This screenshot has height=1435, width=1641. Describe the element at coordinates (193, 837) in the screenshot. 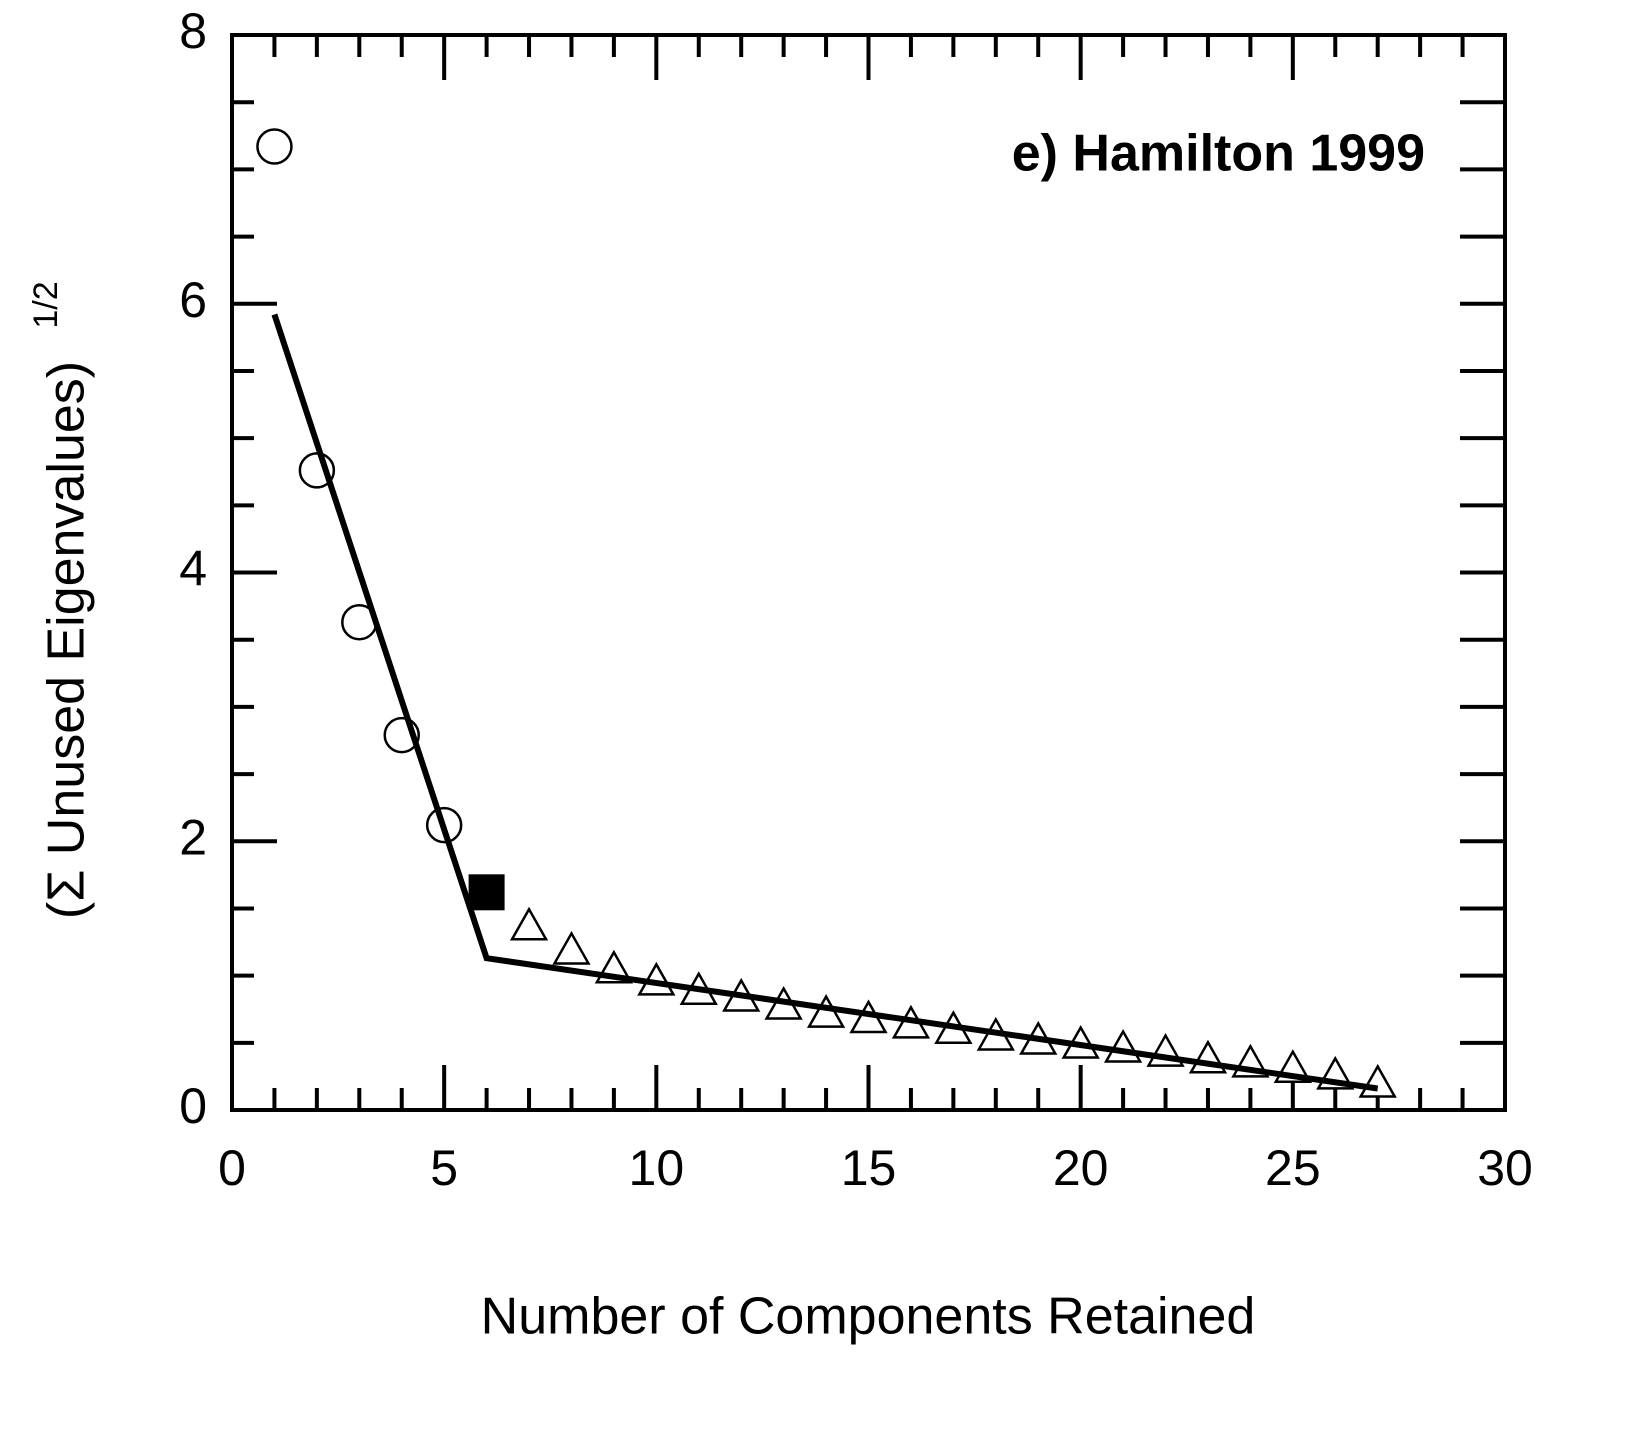

I see `y-tick-label: 2` at that location.